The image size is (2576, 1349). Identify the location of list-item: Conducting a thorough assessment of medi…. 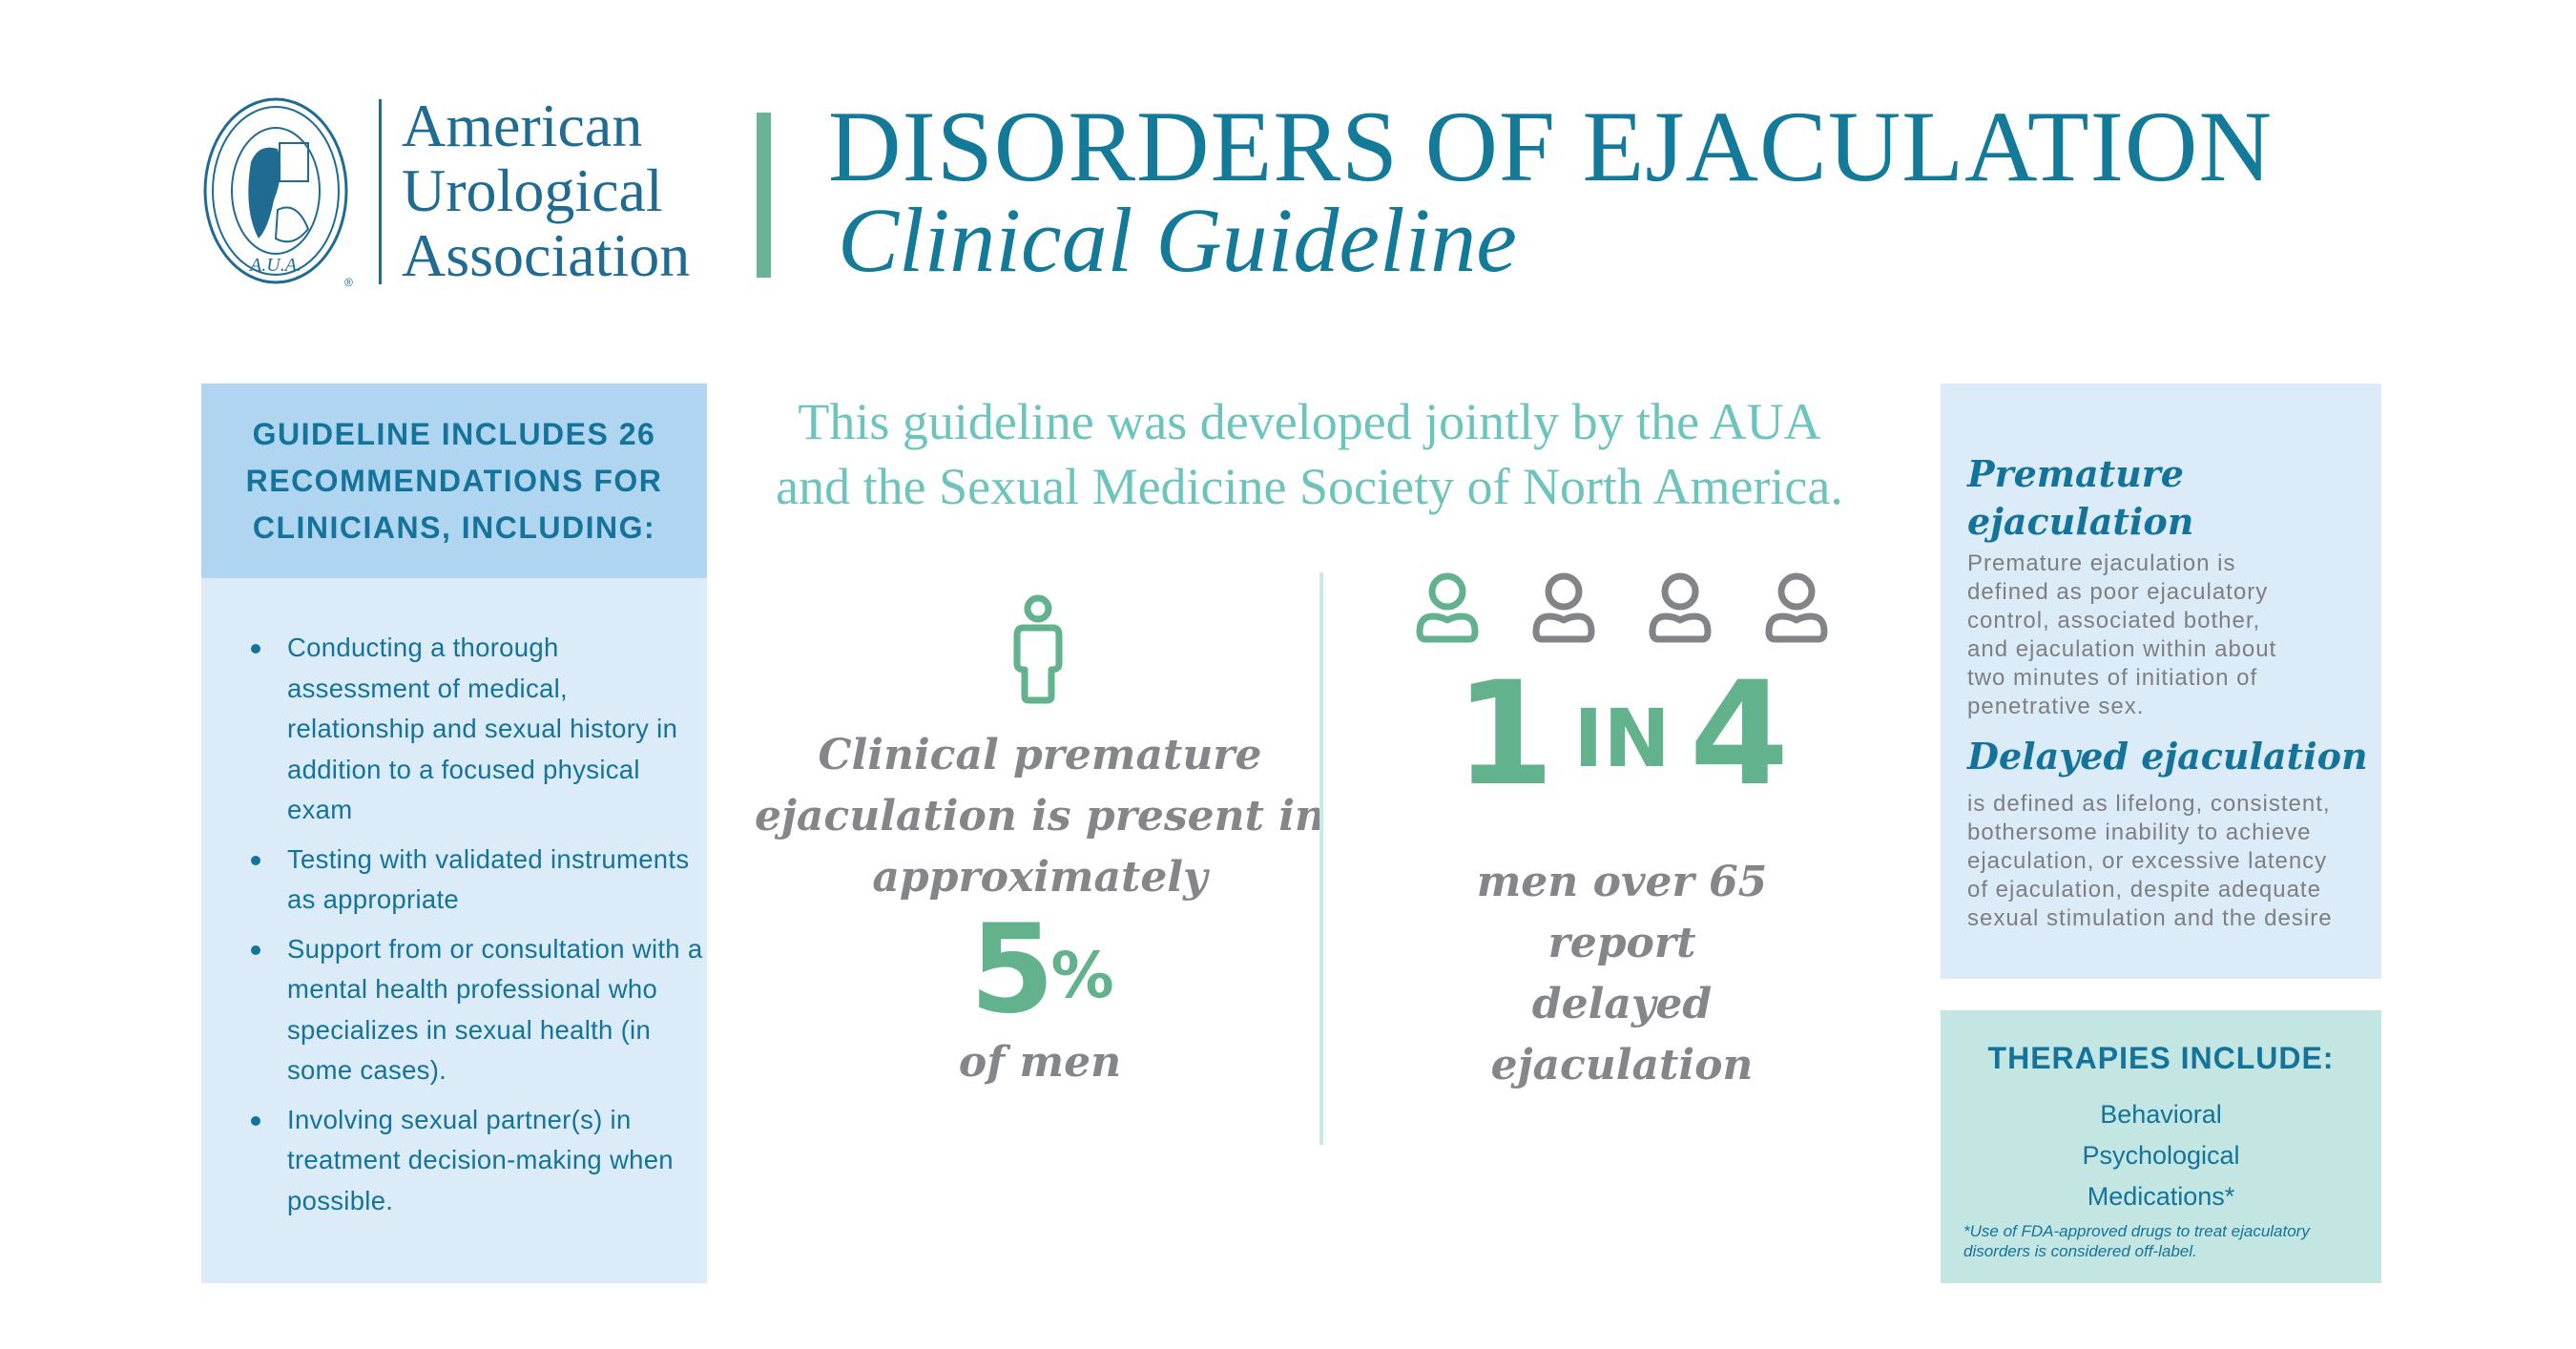
(474, 729).